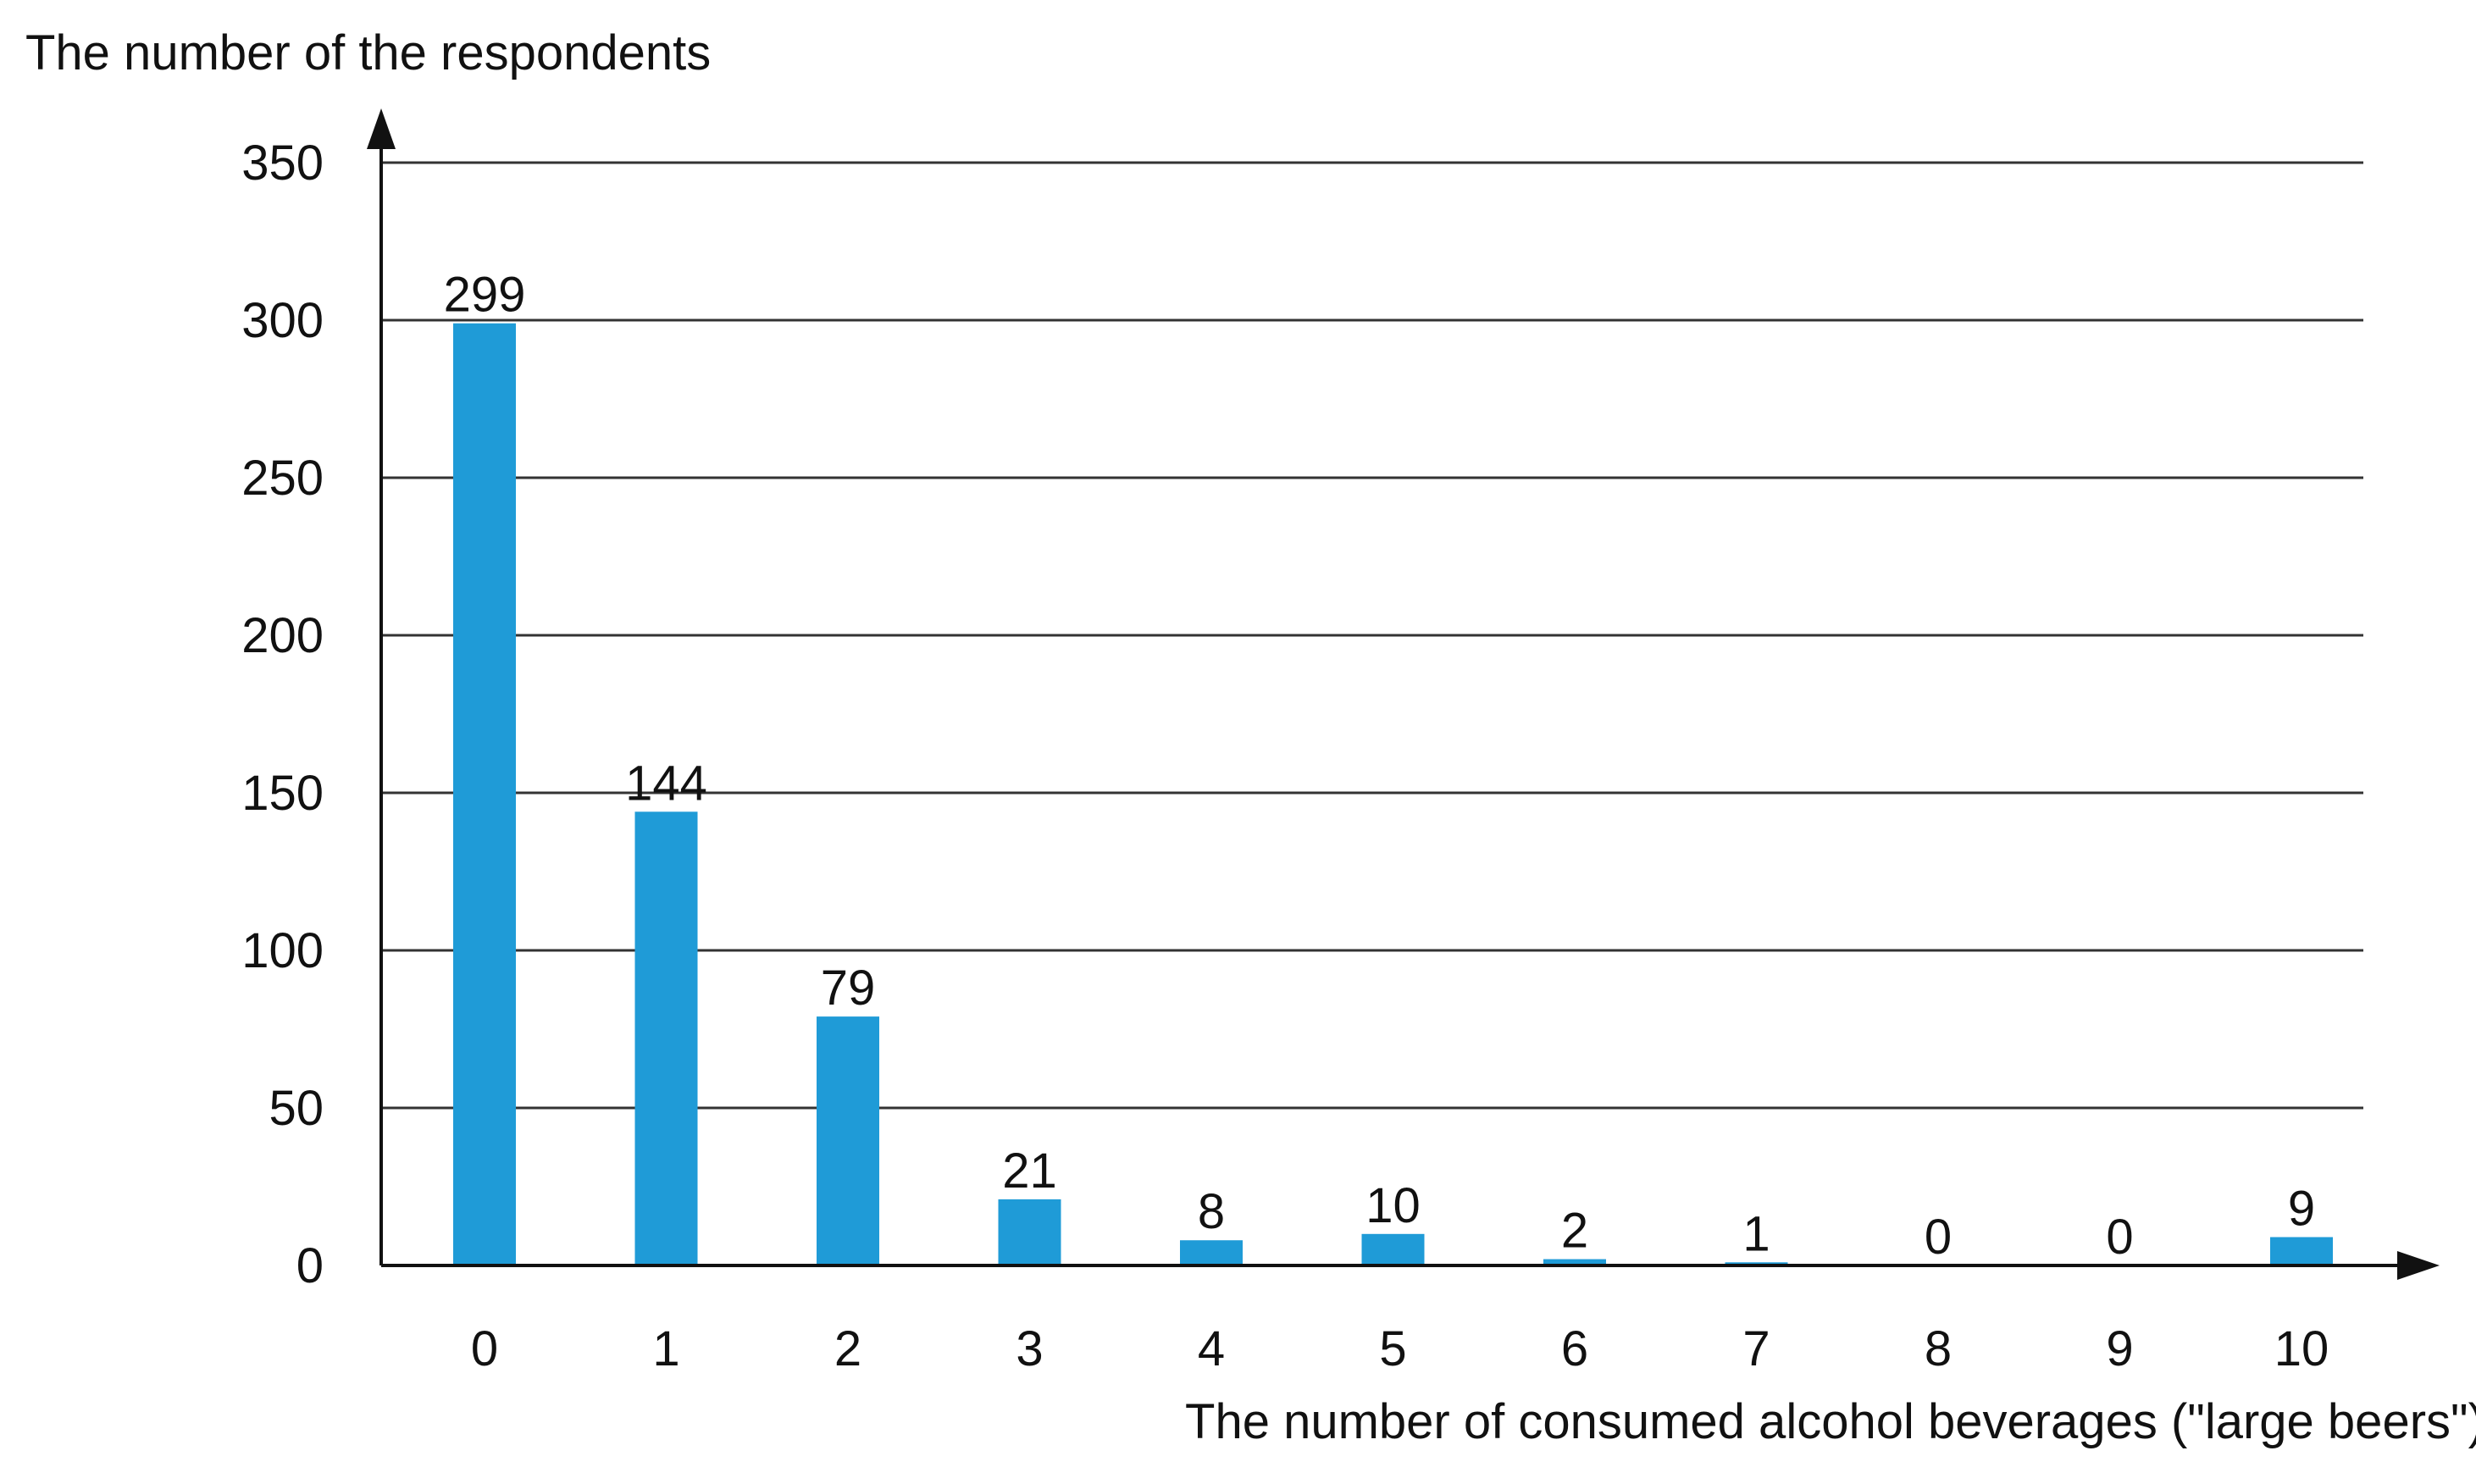  Describe the element at coordinates (1211, 1211) in the screenshot. I see `data-label: 8` at that location.